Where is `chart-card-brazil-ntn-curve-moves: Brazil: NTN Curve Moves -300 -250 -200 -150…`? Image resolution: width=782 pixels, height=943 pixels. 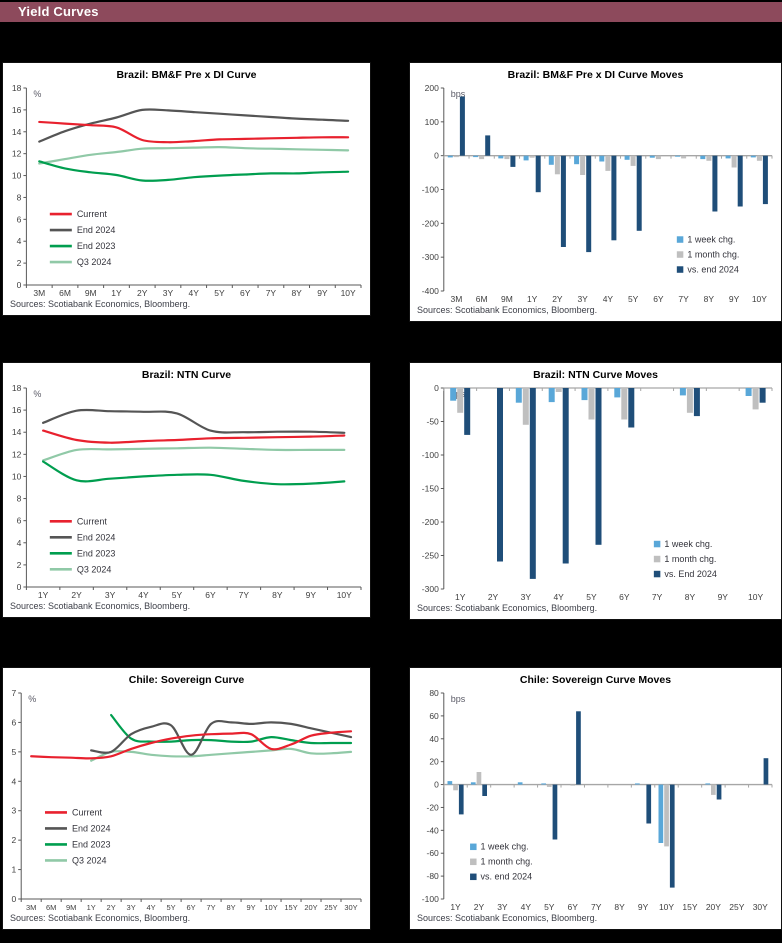
chart-card-brazil-ntn-curve-moves: Brazil: NTN Curve Moves -300 -250 -200 -150… is located at coordinates (595, 491).